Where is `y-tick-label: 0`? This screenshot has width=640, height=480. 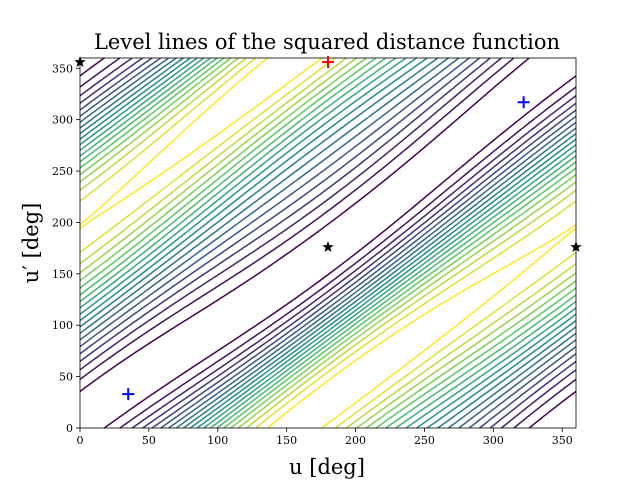
y-tick-label: 0 is located at coordinates (69, 428).